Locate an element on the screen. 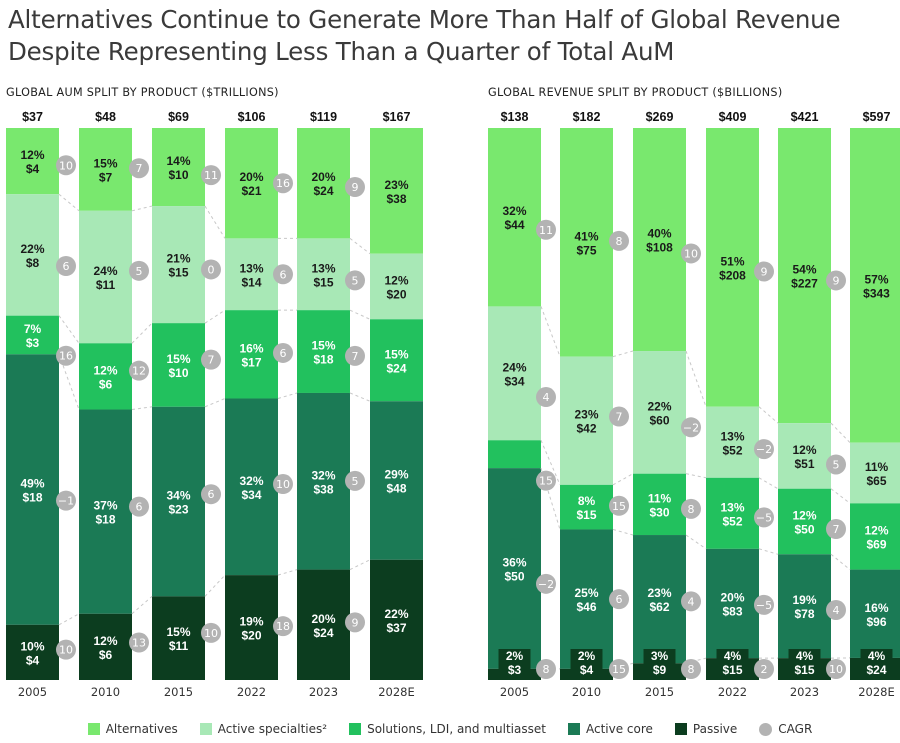  aum-value-label-passive-2028e: $37 is located at coordinates (396, 628).